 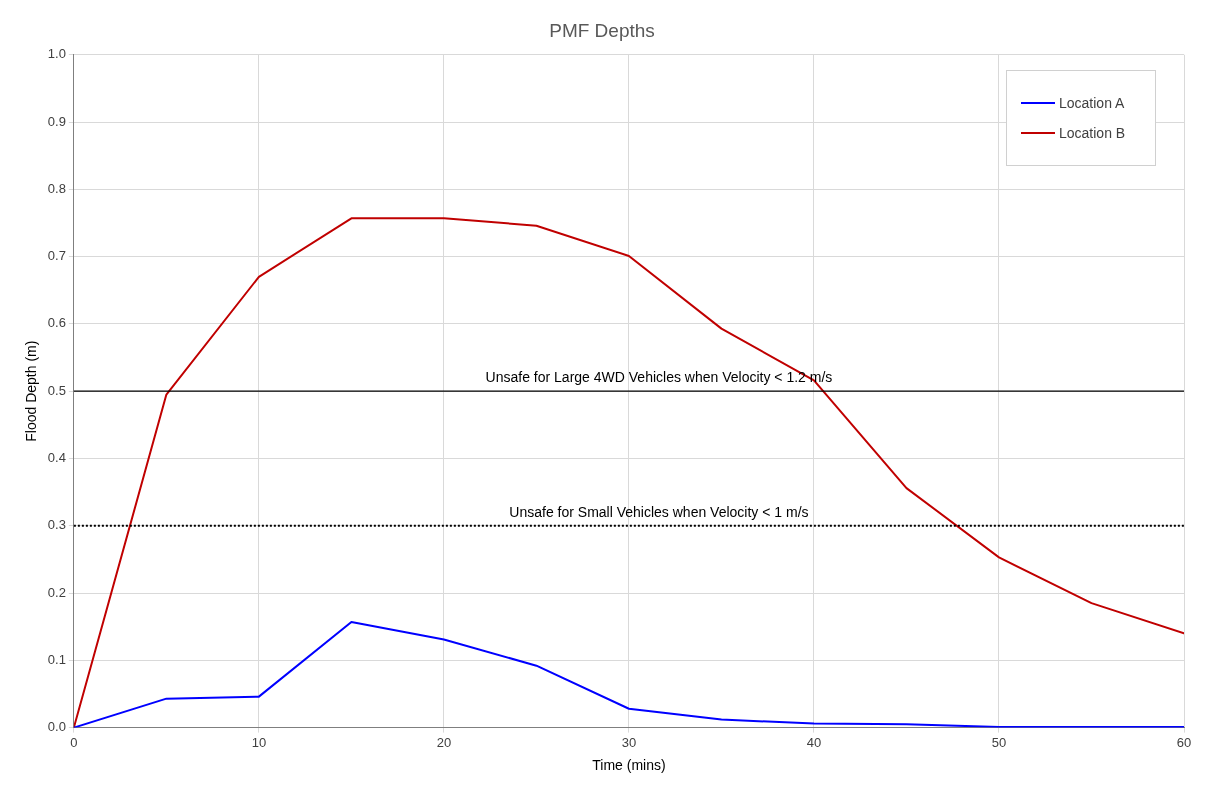 What do you see at coordinates (814, 742) in the screenshot?
I see `x-tick-label: 40` at bounding box center [814, 742].